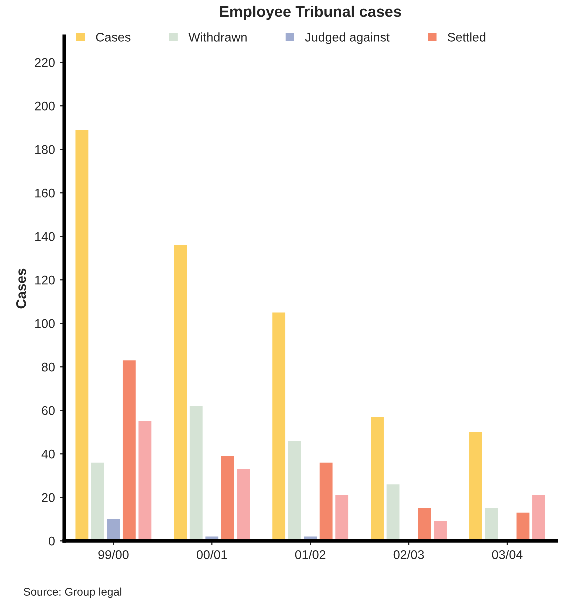 Image resolution: width=586 pixels, height=608 pixels. Describe the element at coordinates (212, 555) in the screenshot. I see `x-tick-label: 00/01` at that location.